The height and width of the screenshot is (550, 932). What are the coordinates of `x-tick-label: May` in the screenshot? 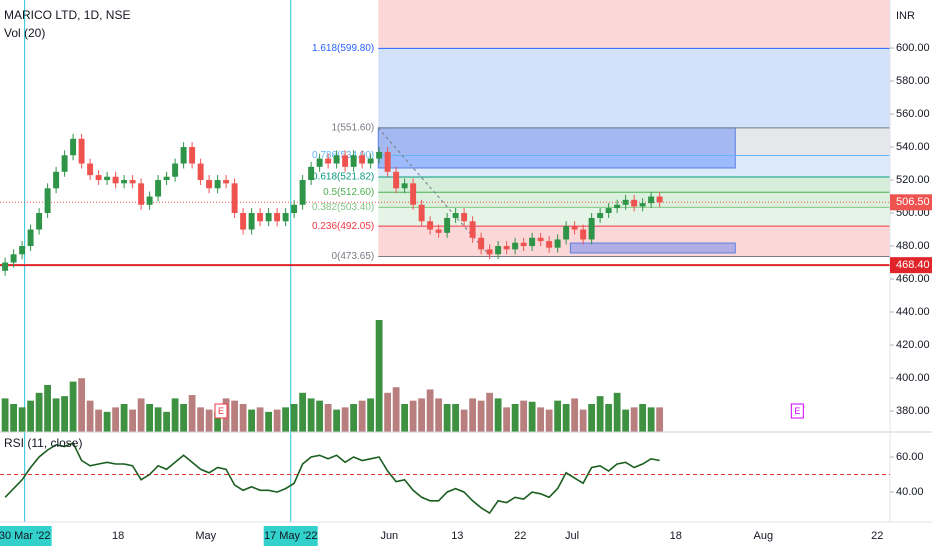 It's located at (205, 536).